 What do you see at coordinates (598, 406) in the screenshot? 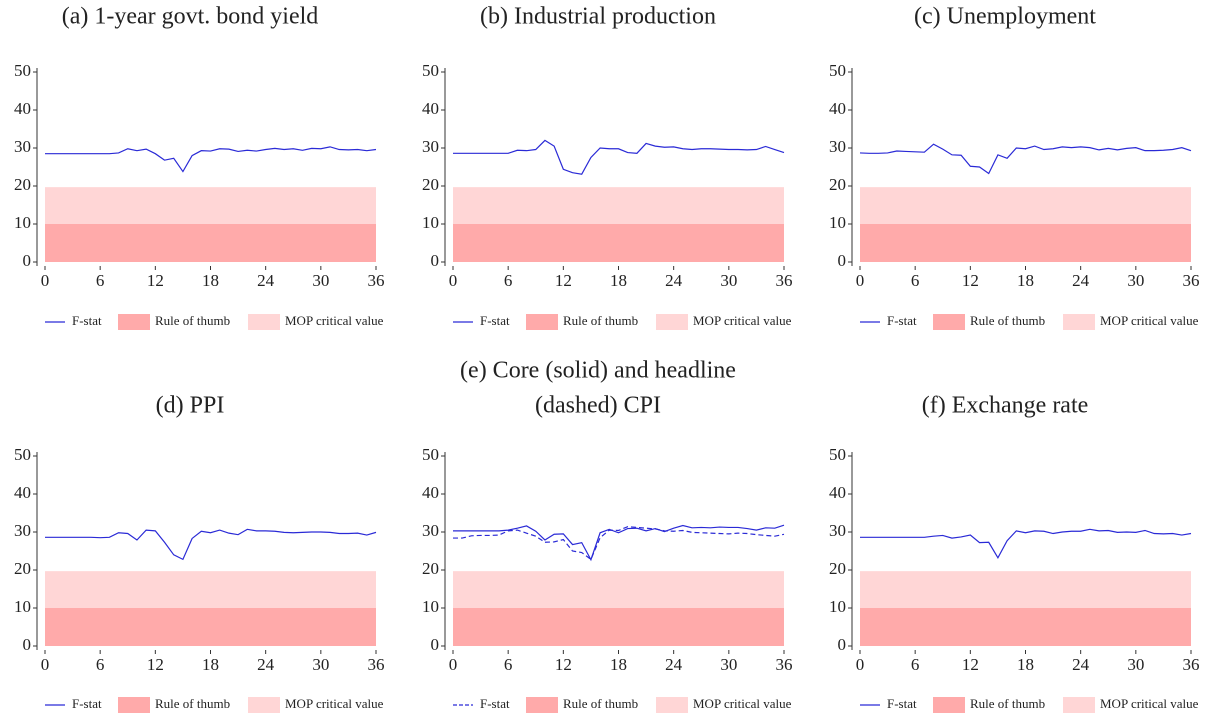
I see `chart-title: (dashed) CPI` at bounding box center [598, 406].